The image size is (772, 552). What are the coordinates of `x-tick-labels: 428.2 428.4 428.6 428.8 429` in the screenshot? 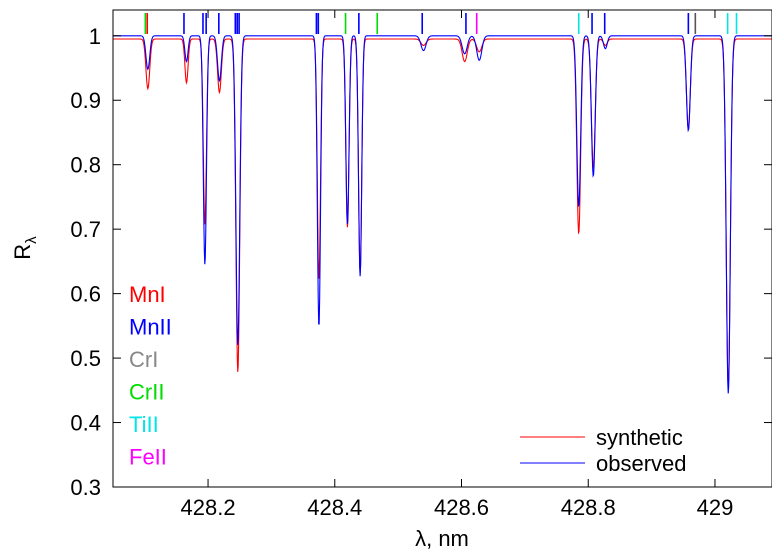 It's located at (457, 507).